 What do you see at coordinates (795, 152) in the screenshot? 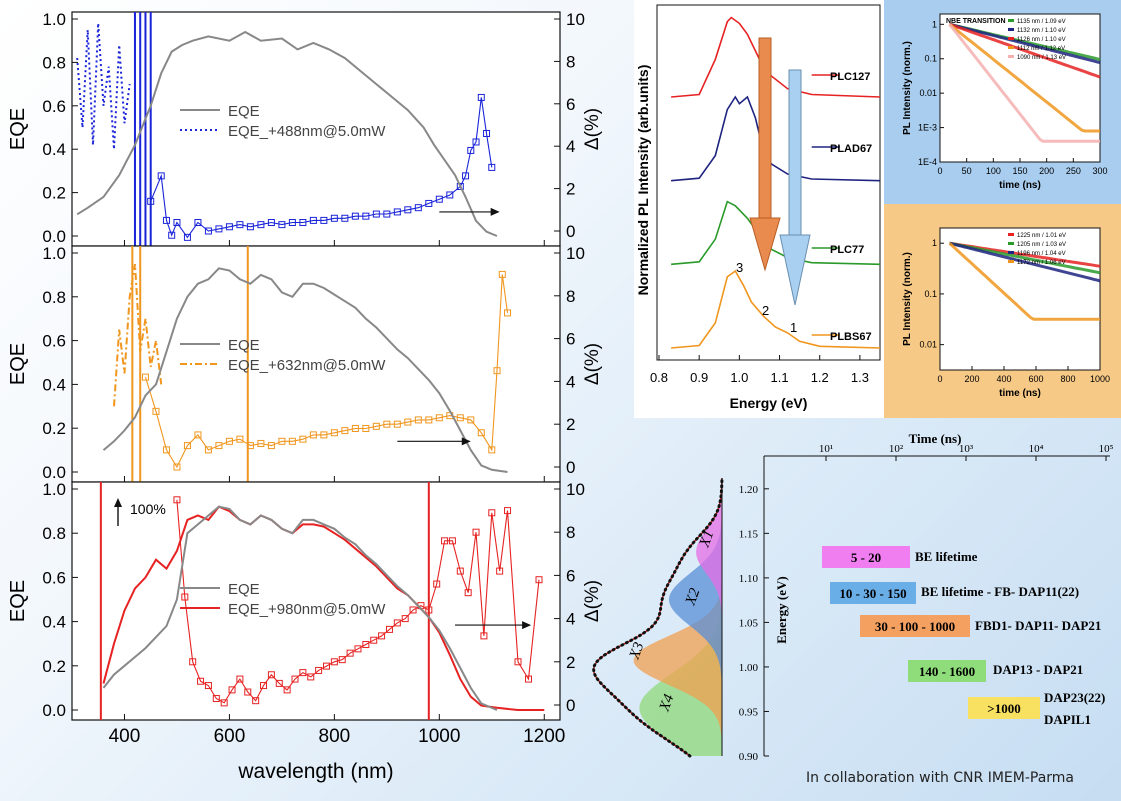
I see `shift-arrow-blue` at bounding box center [795, 152].